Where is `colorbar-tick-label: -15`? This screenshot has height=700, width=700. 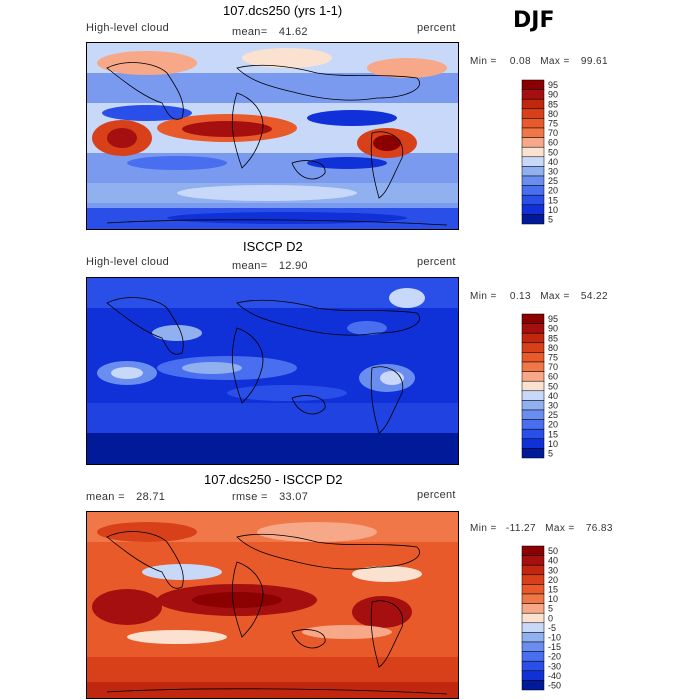
colorbar-tick-label: -15 is located at coordinates (554, 647).